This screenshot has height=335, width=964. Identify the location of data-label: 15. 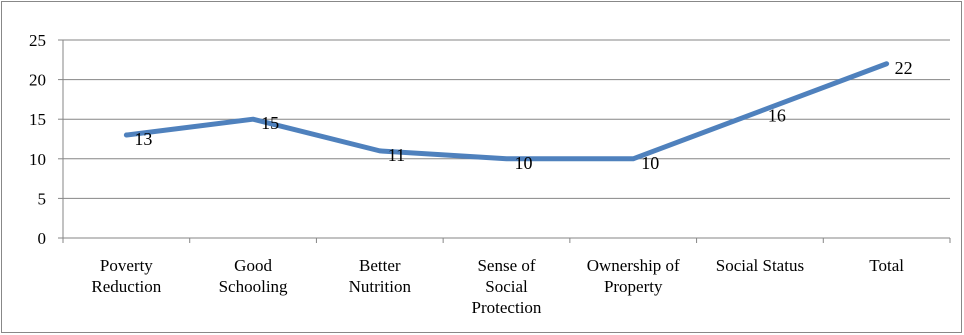
(270, 123).